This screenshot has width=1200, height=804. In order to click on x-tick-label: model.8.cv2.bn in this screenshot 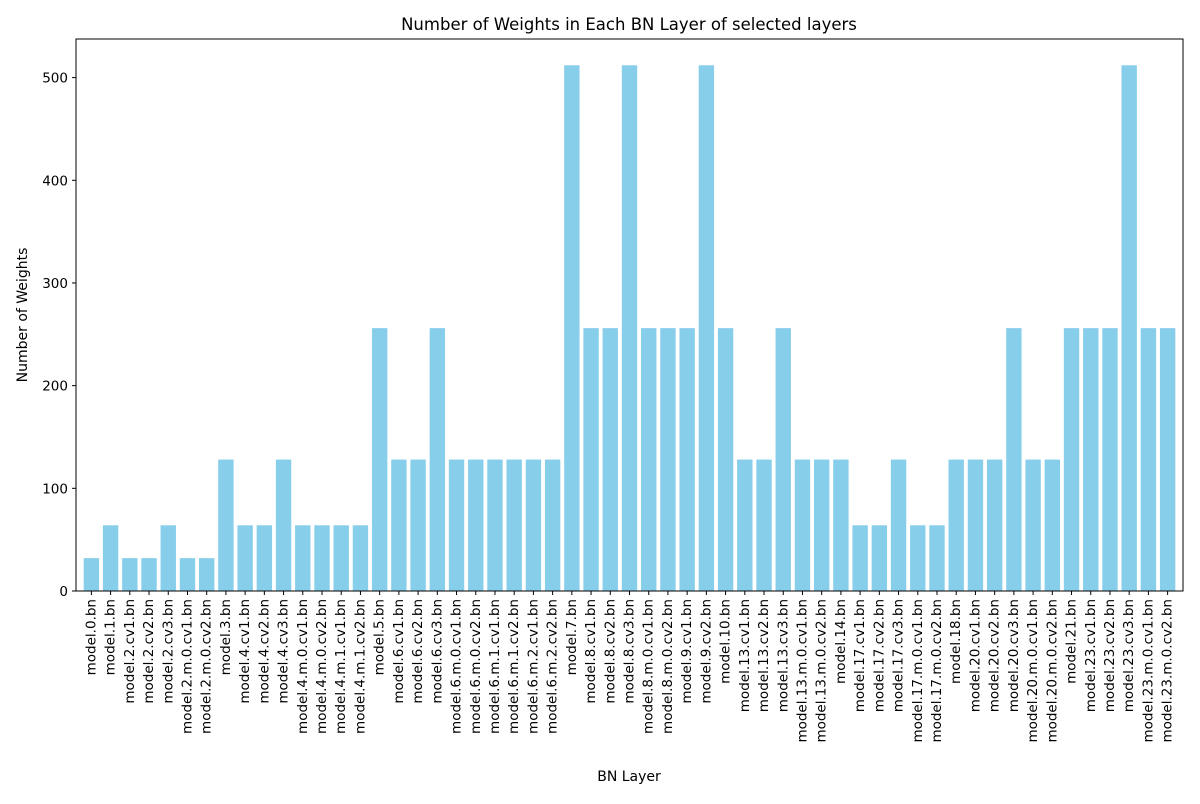, I will do `click(610, 651)`.